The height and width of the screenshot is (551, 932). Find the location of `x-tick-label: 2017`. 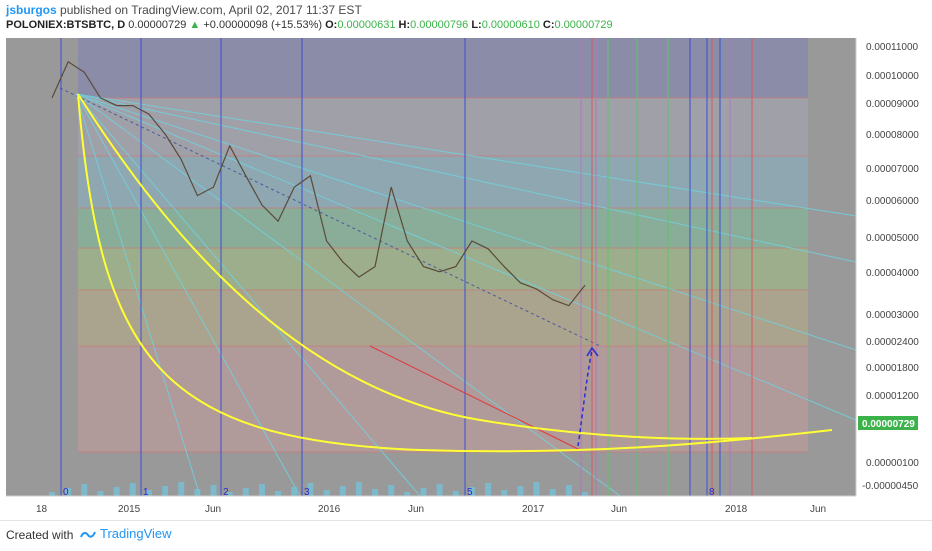

x-tick-label: 2017 is located at coordinates (533, 509).